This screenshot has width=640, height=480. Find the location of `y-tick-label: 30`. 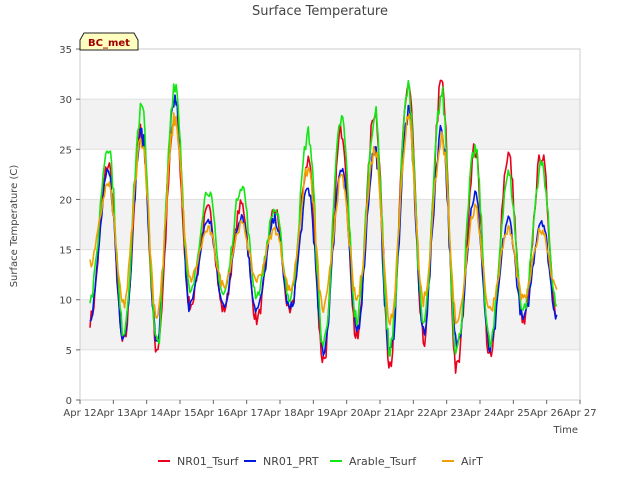

y-tick-label: 30 is located at coordinates (65, 100).